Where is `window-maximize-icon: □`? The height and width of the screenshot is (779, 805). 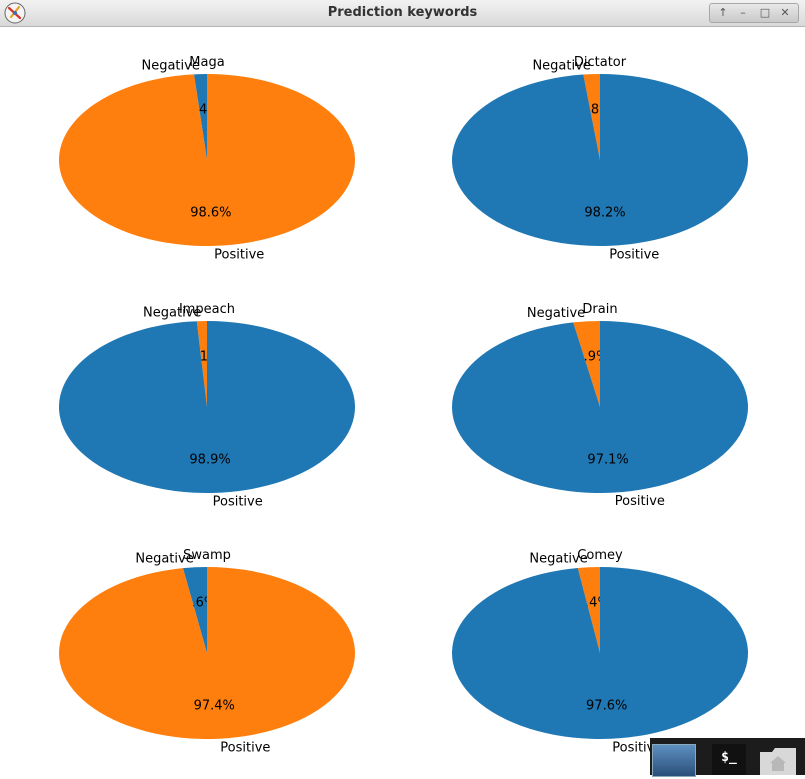
window-maximize-icon: □ is located at coordinates (765, 12).